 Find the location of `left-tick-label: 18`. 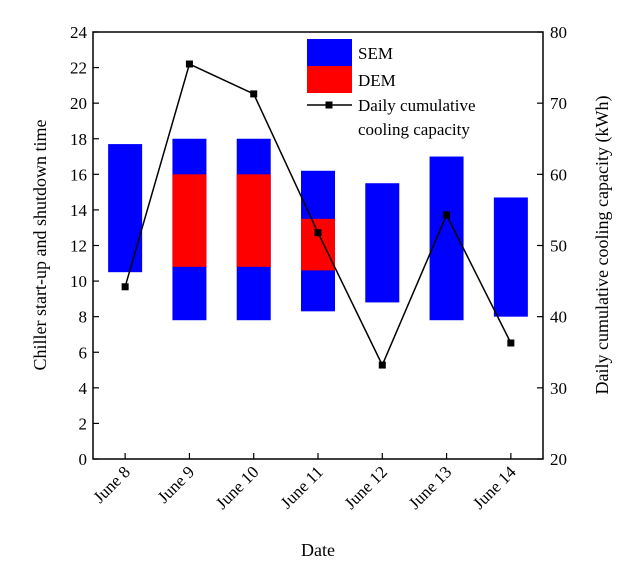

left-tick-label: 18 is located at coordinates (78, 139).